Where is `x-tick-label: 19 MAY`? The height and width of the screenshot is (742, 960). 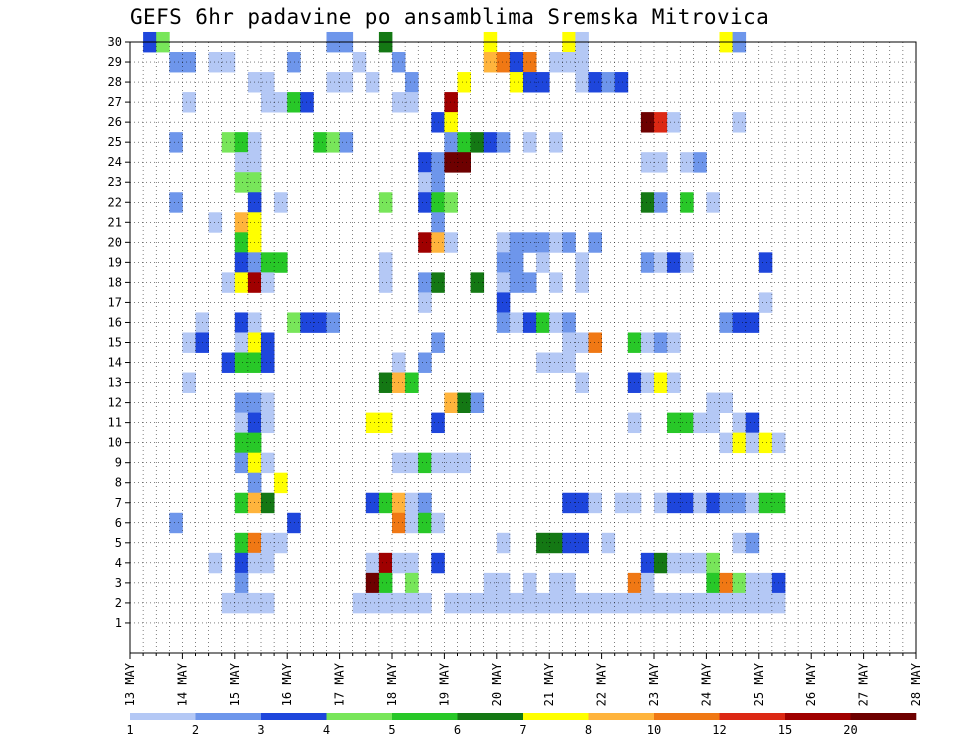 x-tick-label: 19 MAY is located at coordinates (444, 684).